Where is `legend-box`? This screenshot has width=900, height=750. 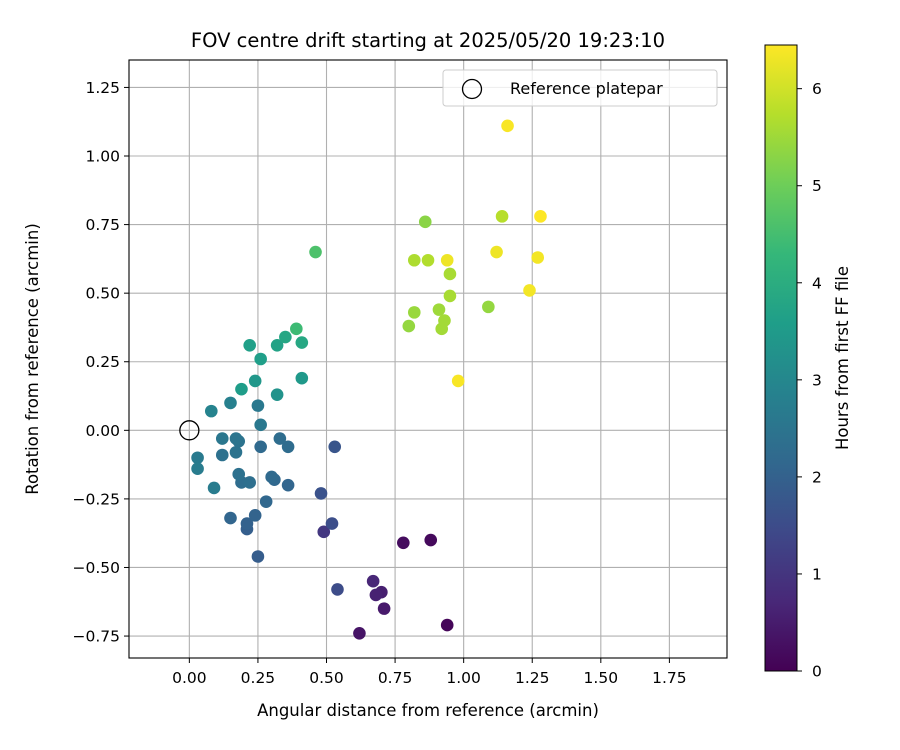
legend-box is located at coordinates (580, 88).